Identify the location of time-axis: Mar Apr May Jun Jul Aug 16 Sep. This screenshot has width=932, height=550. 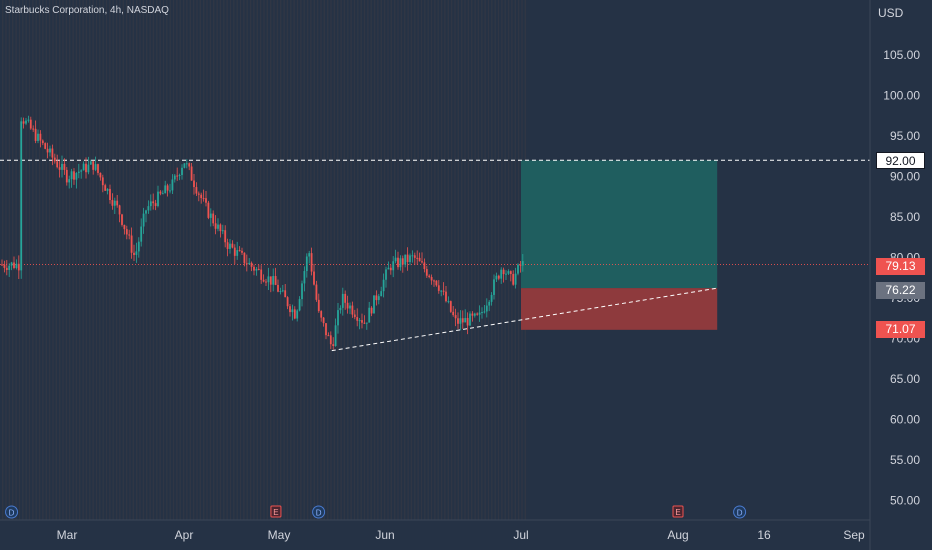
(461, 535).